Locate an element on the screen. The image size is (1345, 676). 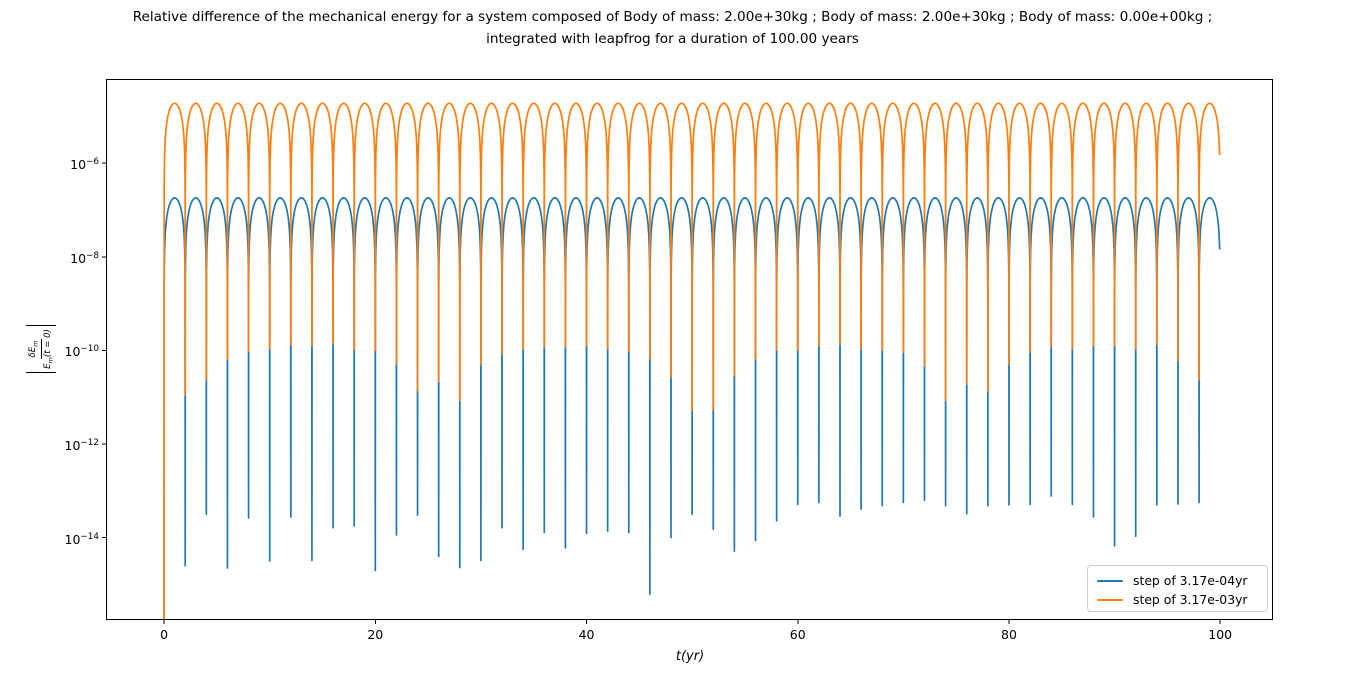
legend: step of 3.17e-04yr step of 3.17e-03yr is located at coordinates (1177, 588).